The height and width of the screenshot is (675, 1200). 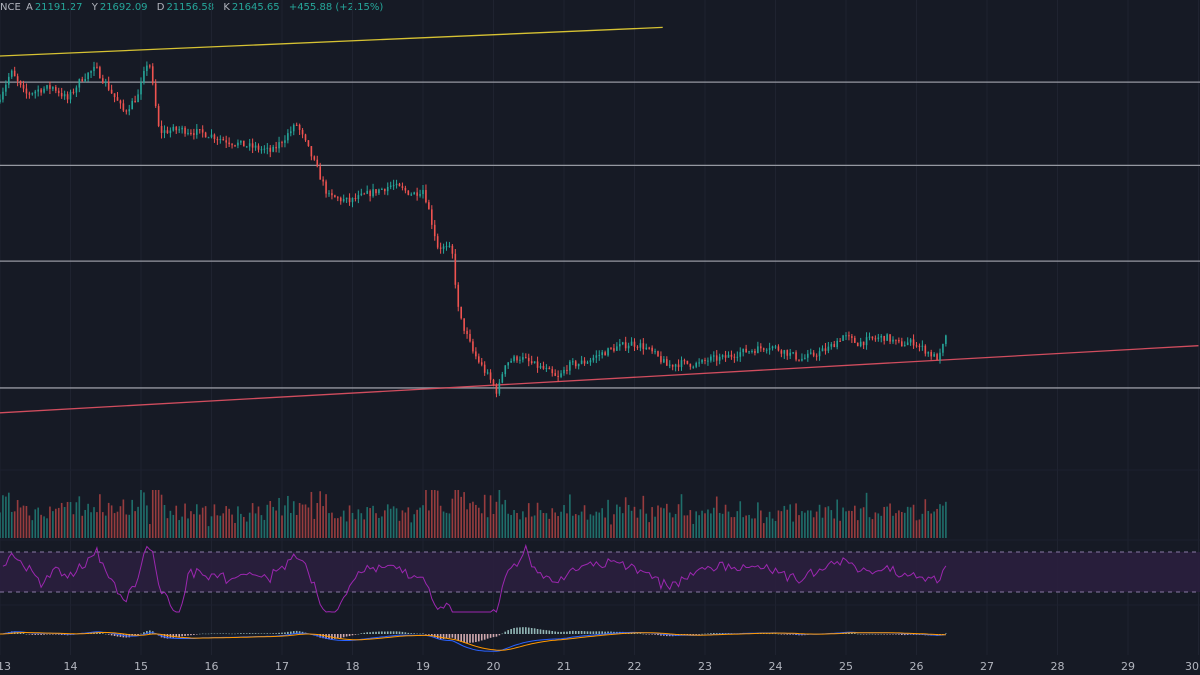 What do you see at coordinates (190, 7) in the screenshot?
I see `low-value: 21156.58` at bounding box center [190, 7].